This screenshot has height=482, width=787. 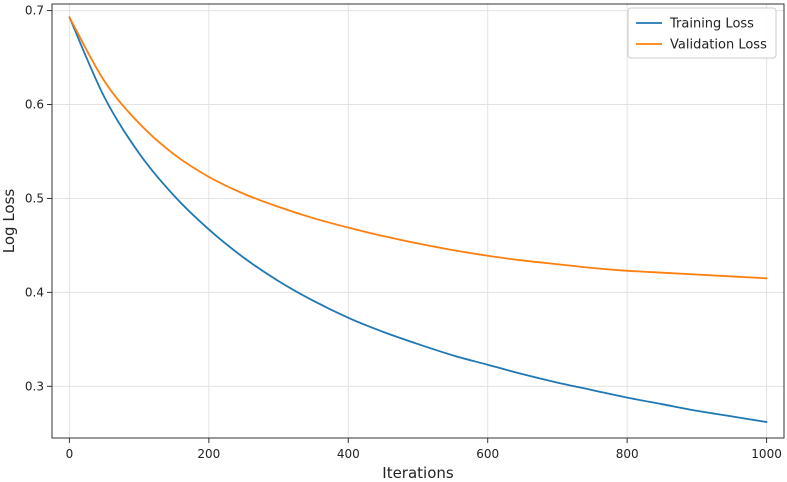 What do you see at coordinates (9, 221) in the screenshot?
I see `y-axis-label: Log Loss` at bounding box center [9, 221].